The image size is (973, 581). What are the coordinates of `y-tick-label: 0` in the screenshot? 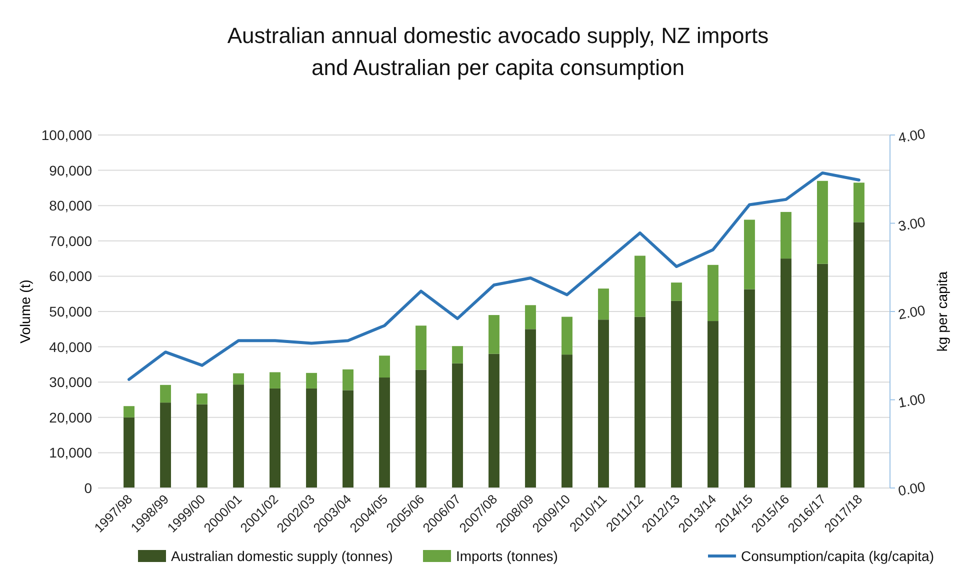 It's located at (88, 488).